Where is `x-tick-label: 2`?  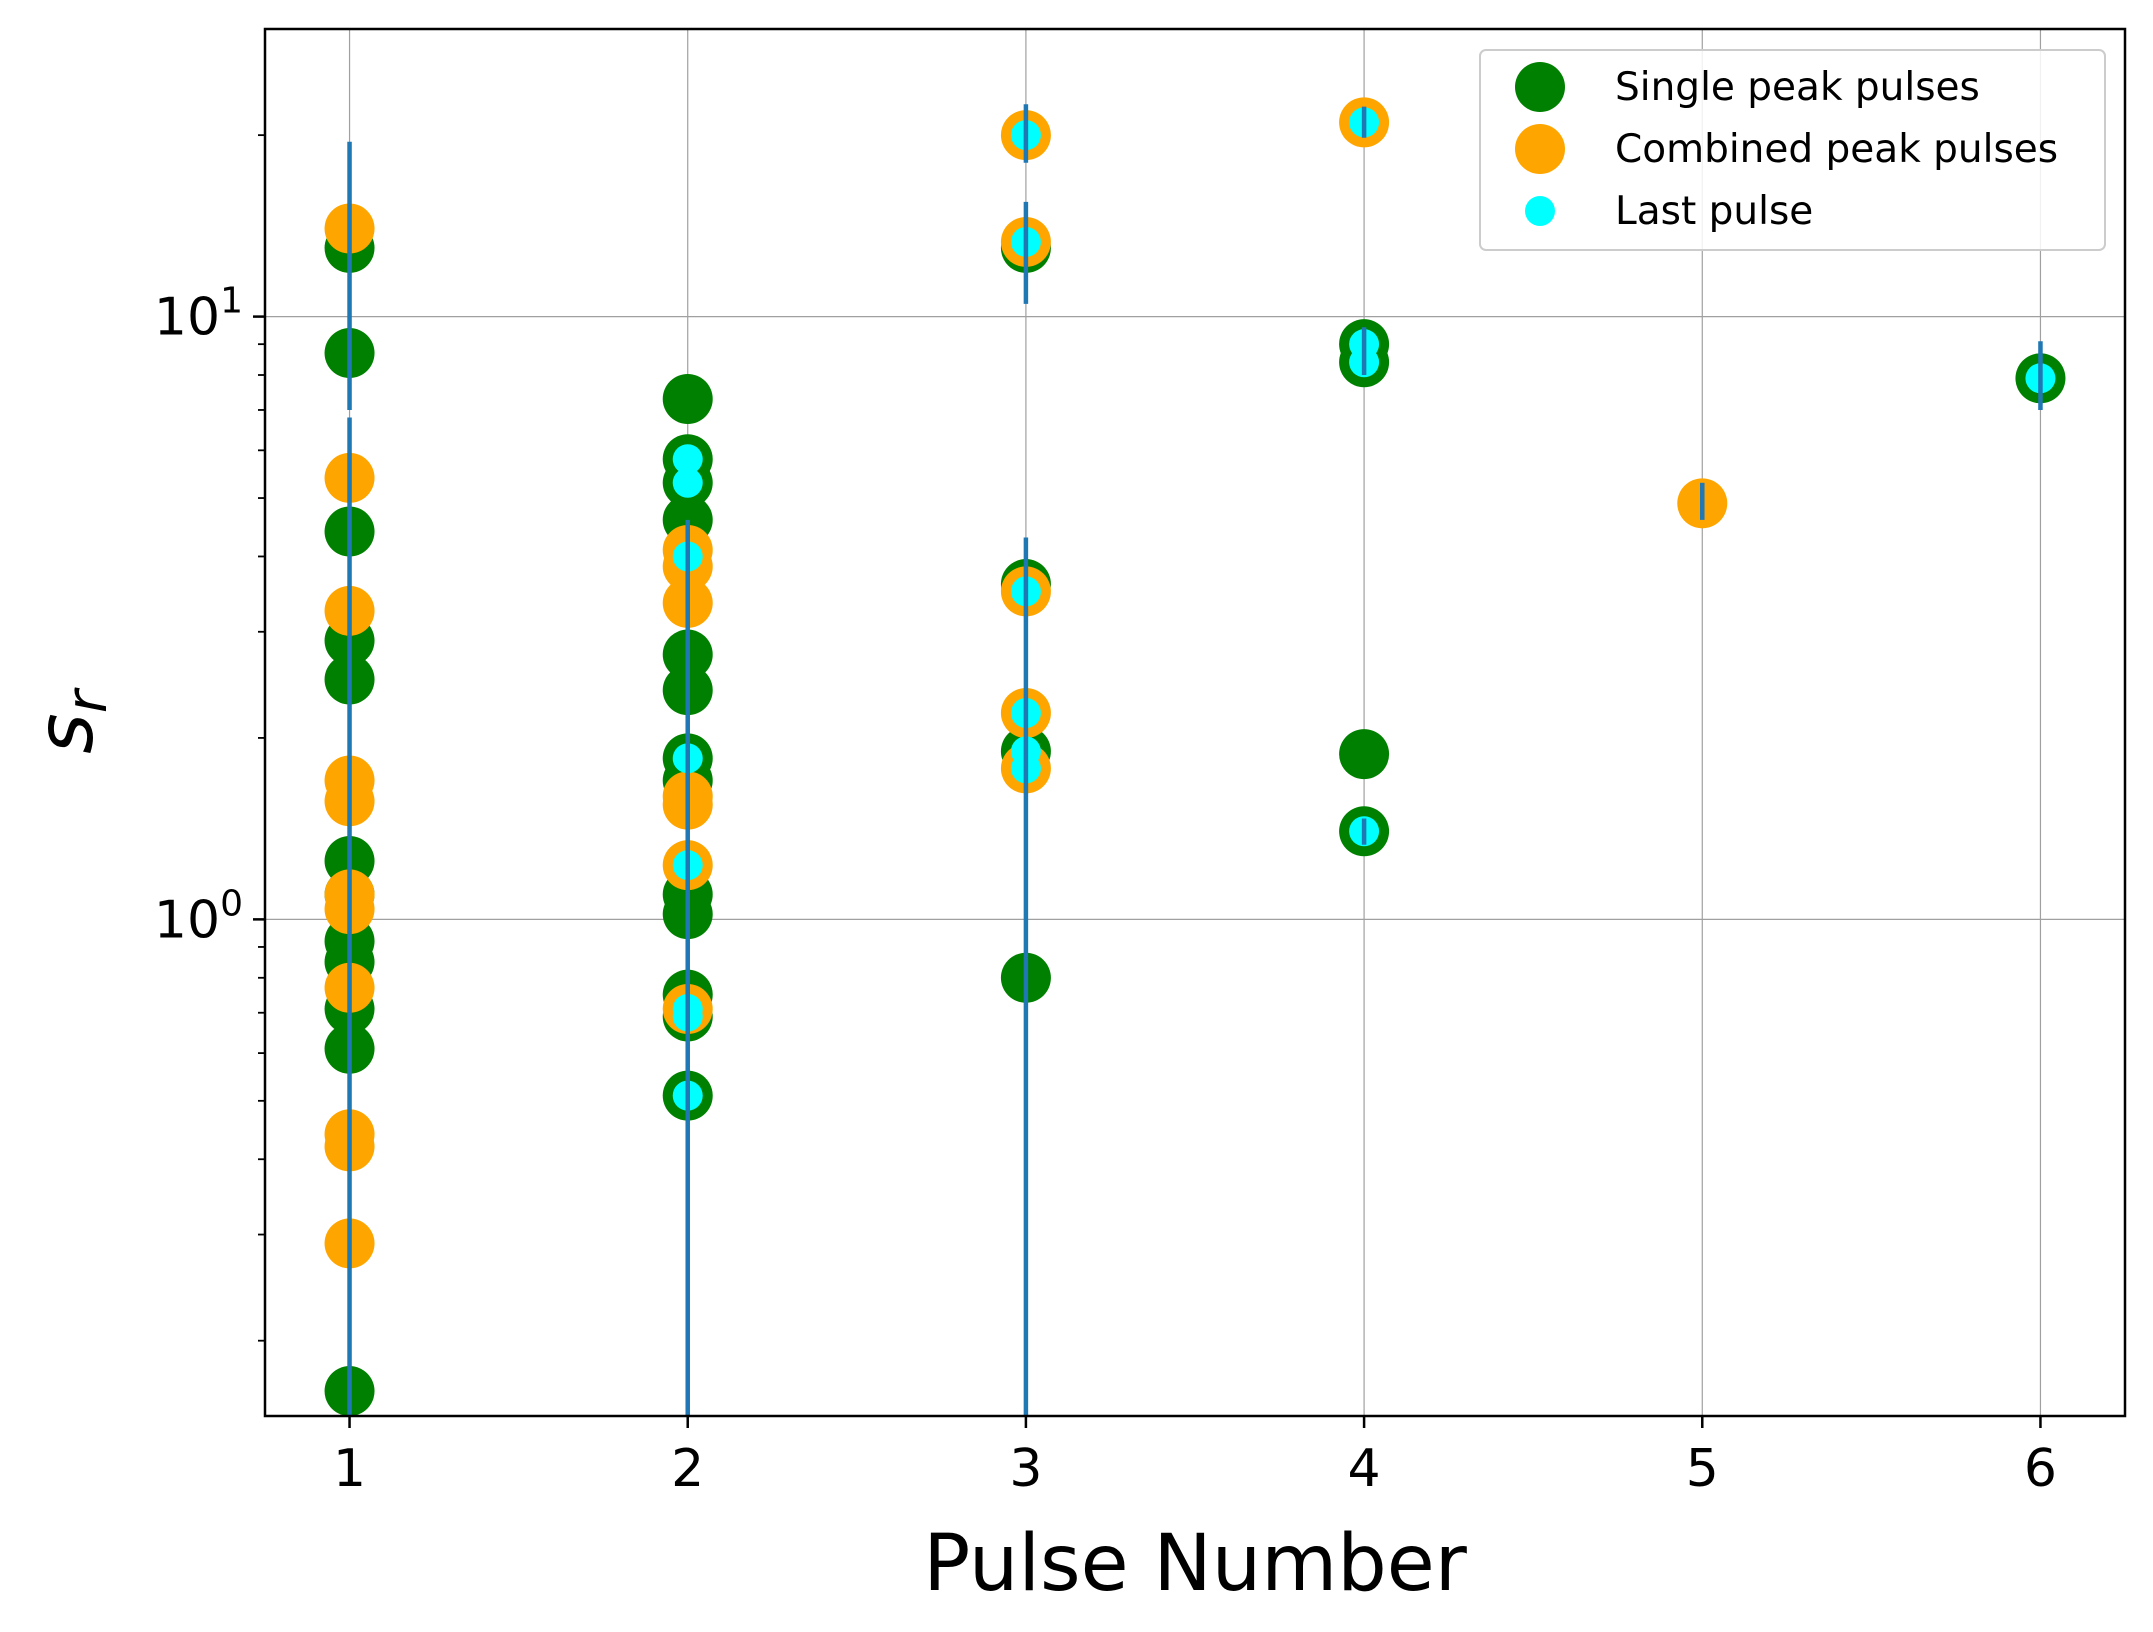 x-tick-label: 2 is located at coordinates (687, 1469).